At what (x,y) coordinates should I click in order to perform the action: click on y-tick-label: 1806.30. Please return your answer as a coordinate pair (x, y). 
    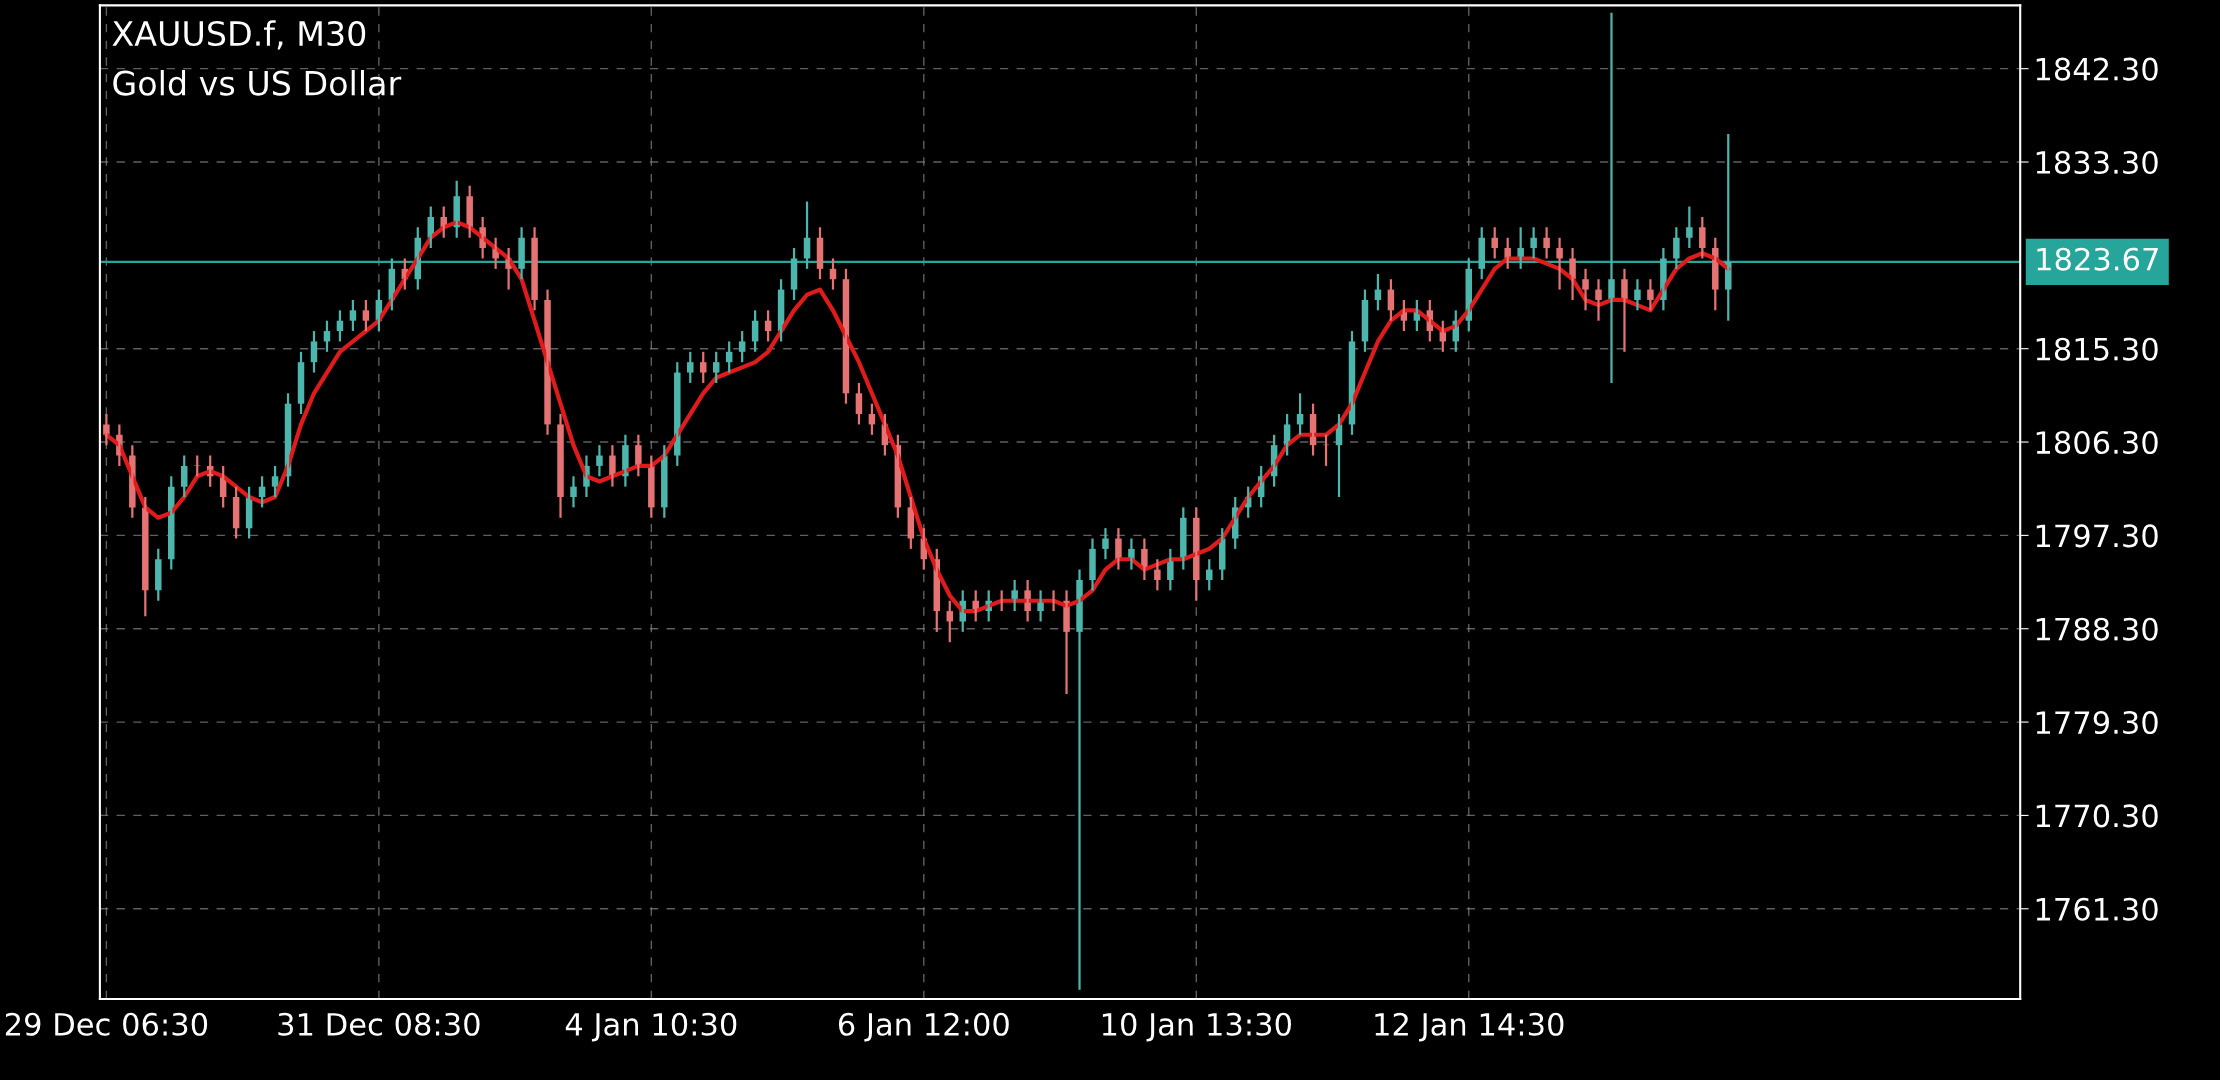
    Looking at the image, I should click on (2097, 442).